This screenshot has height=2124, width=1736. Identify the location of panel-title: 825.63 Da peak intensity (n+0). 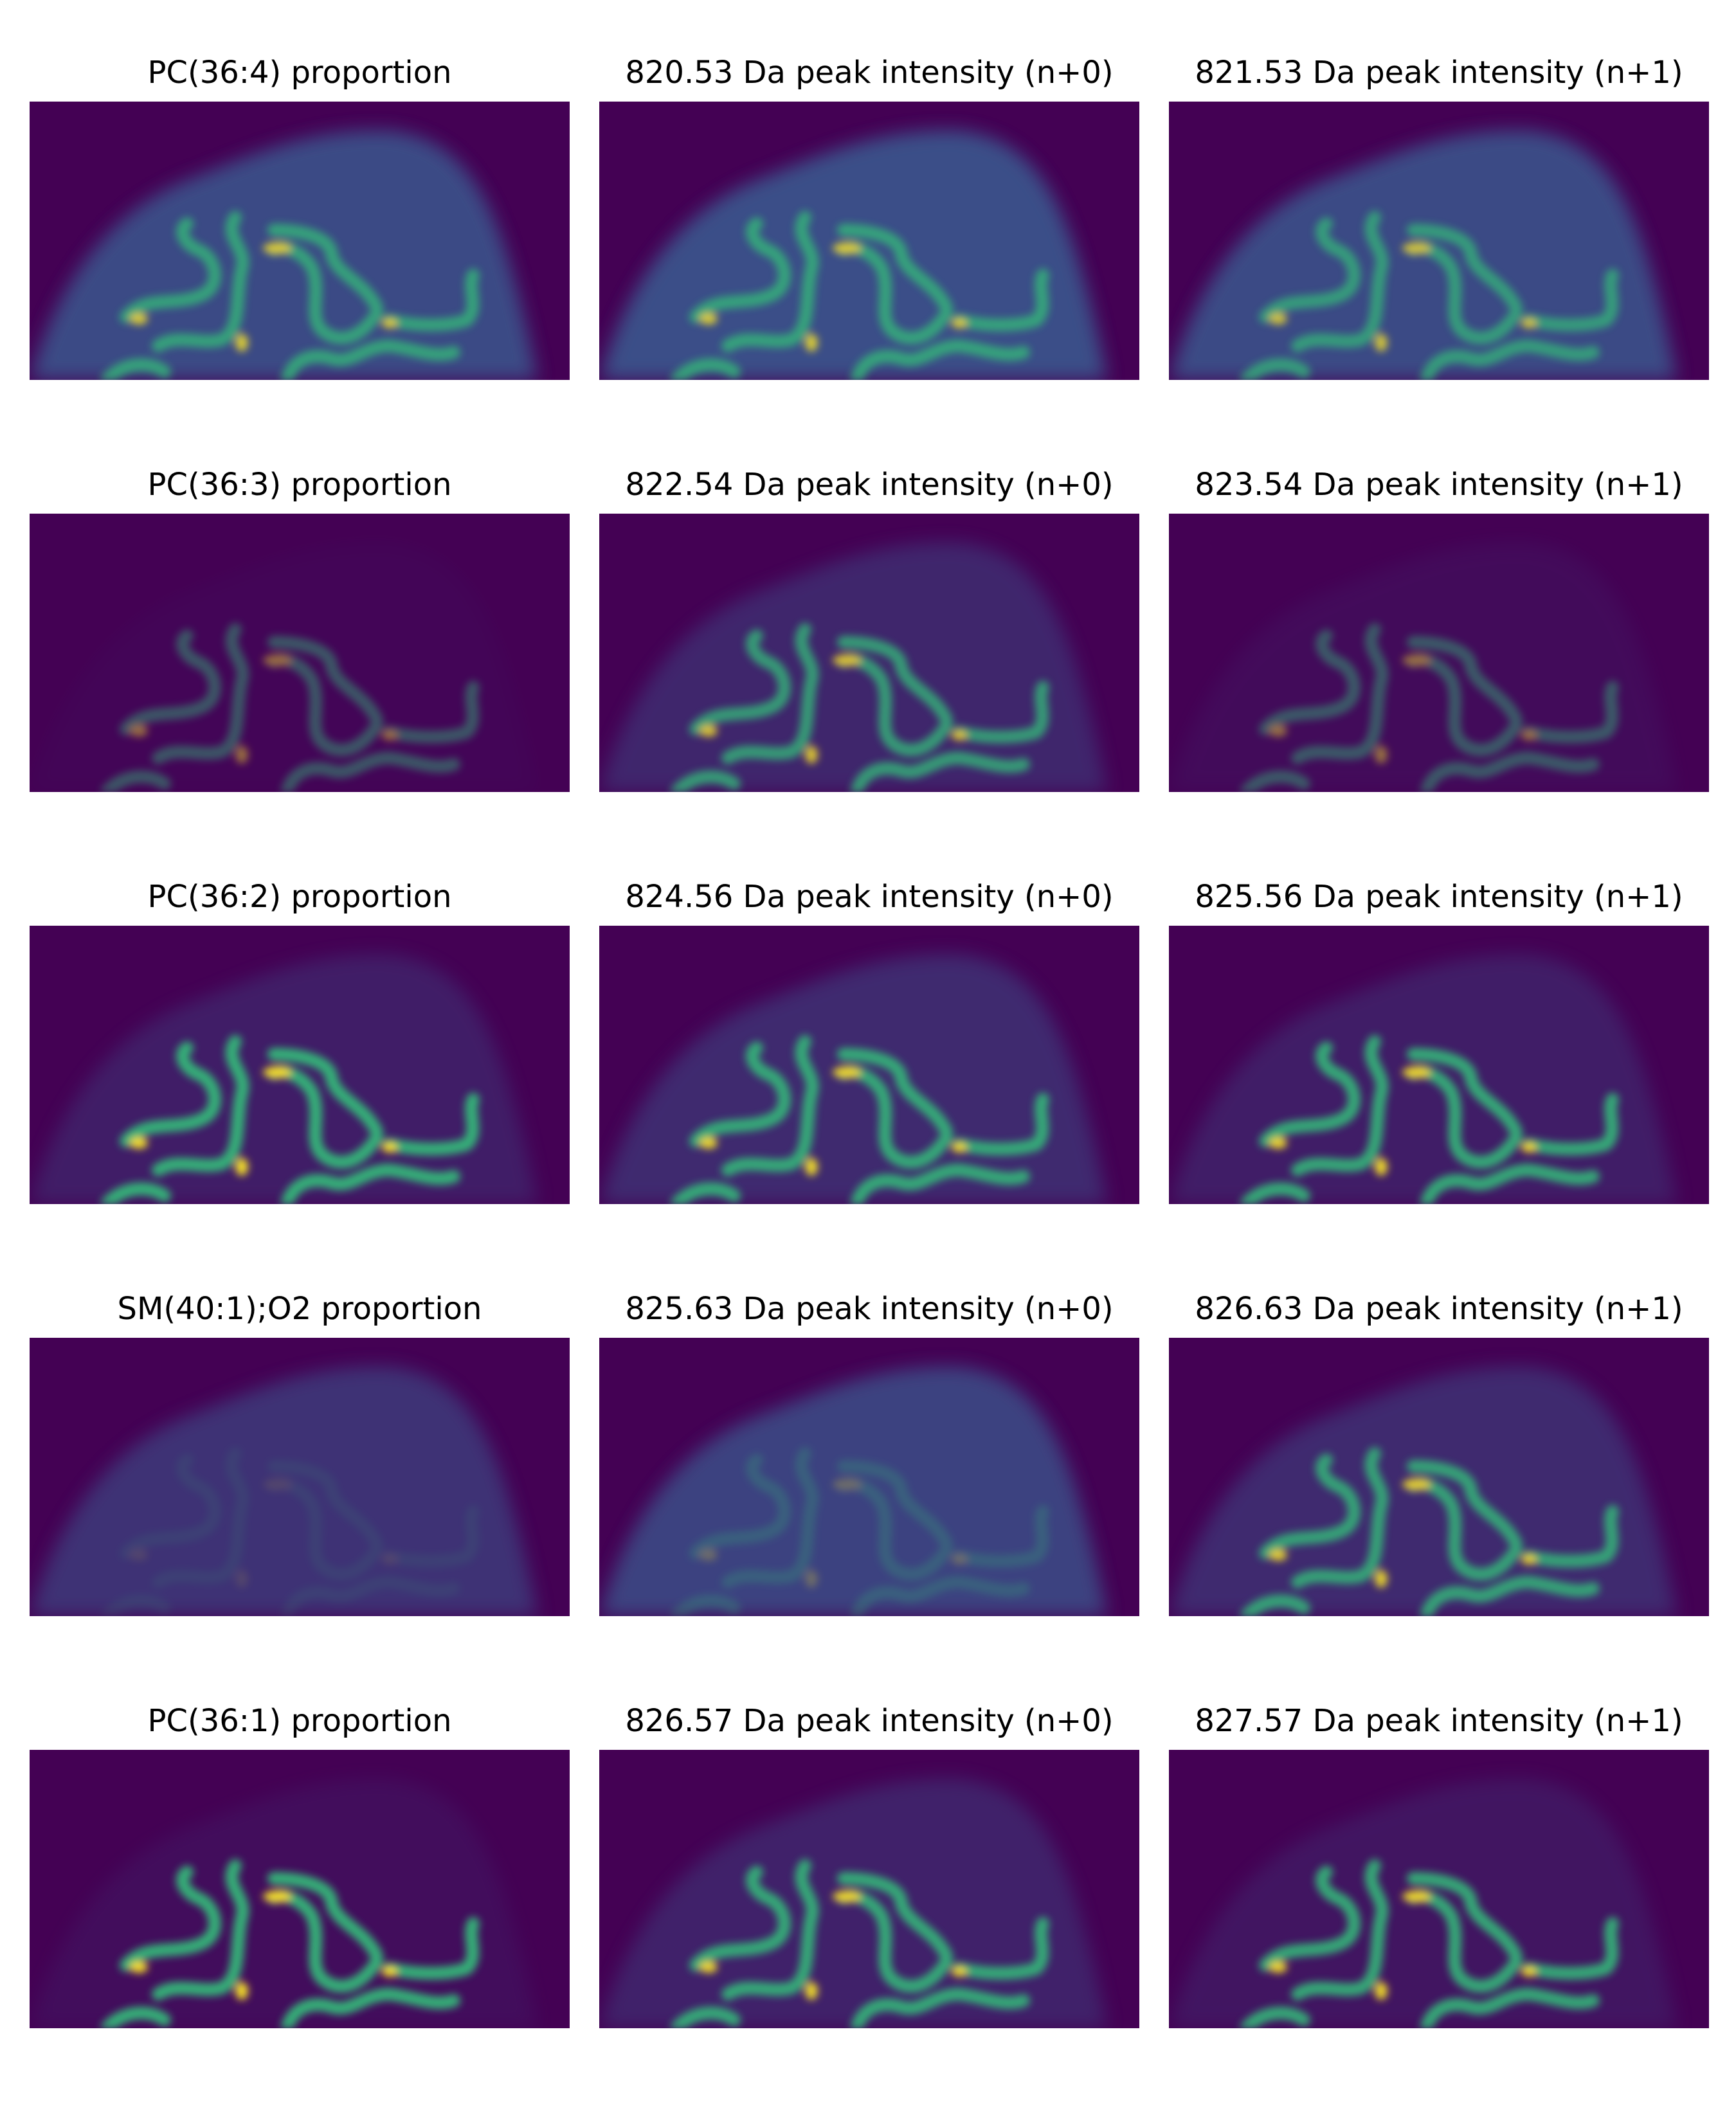
(869, 1309).